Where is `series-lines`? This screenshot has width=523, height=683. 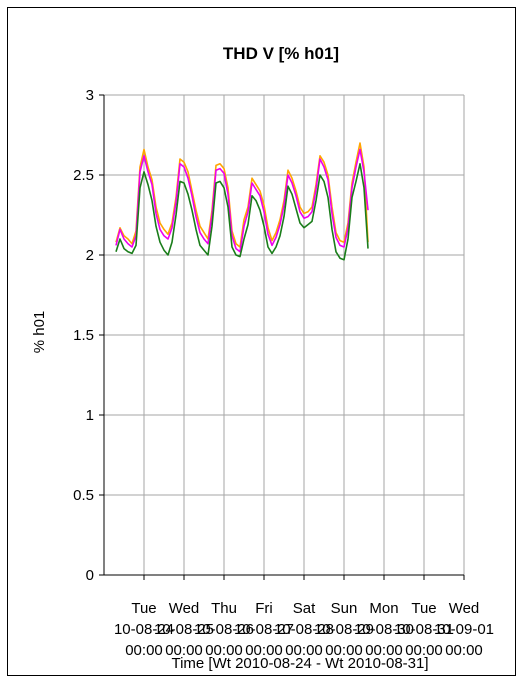 series-lines is located at coordinates (242, 201).